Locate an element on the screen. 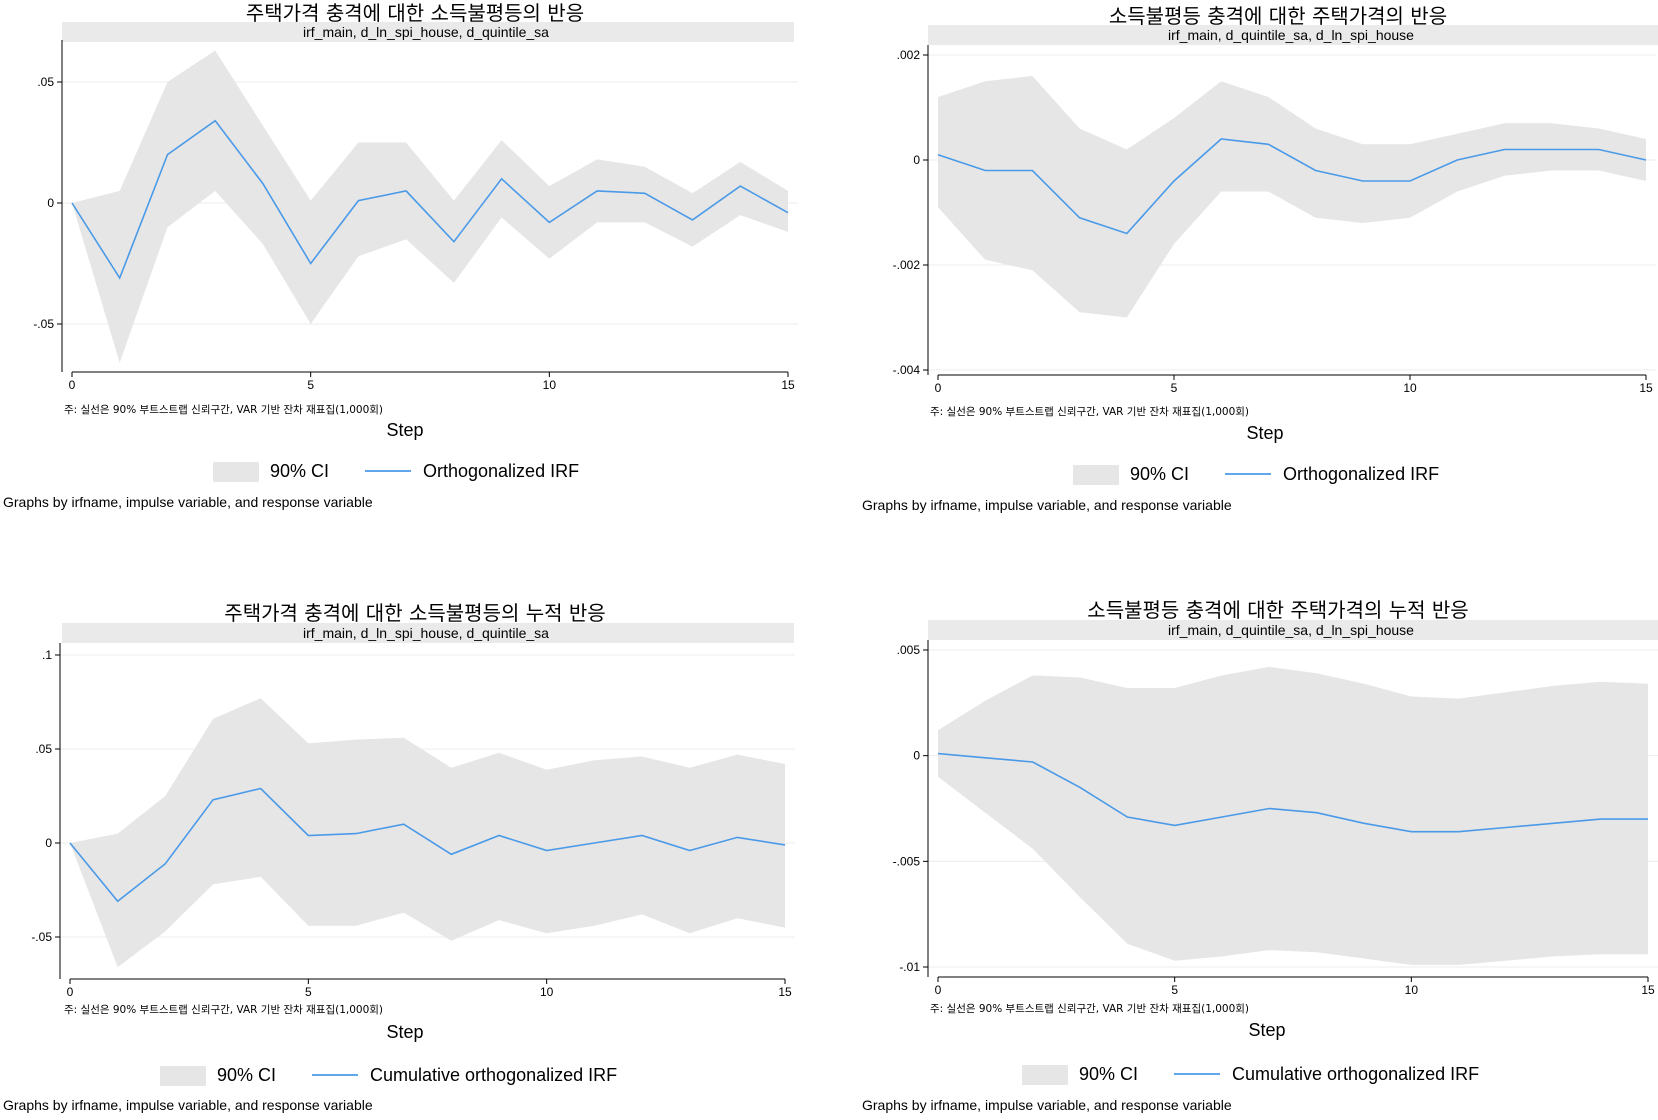  chart-title: 소득불평등 충격에 대한 주택가격의 누적 반응 is located at coordinates (1277, 610).